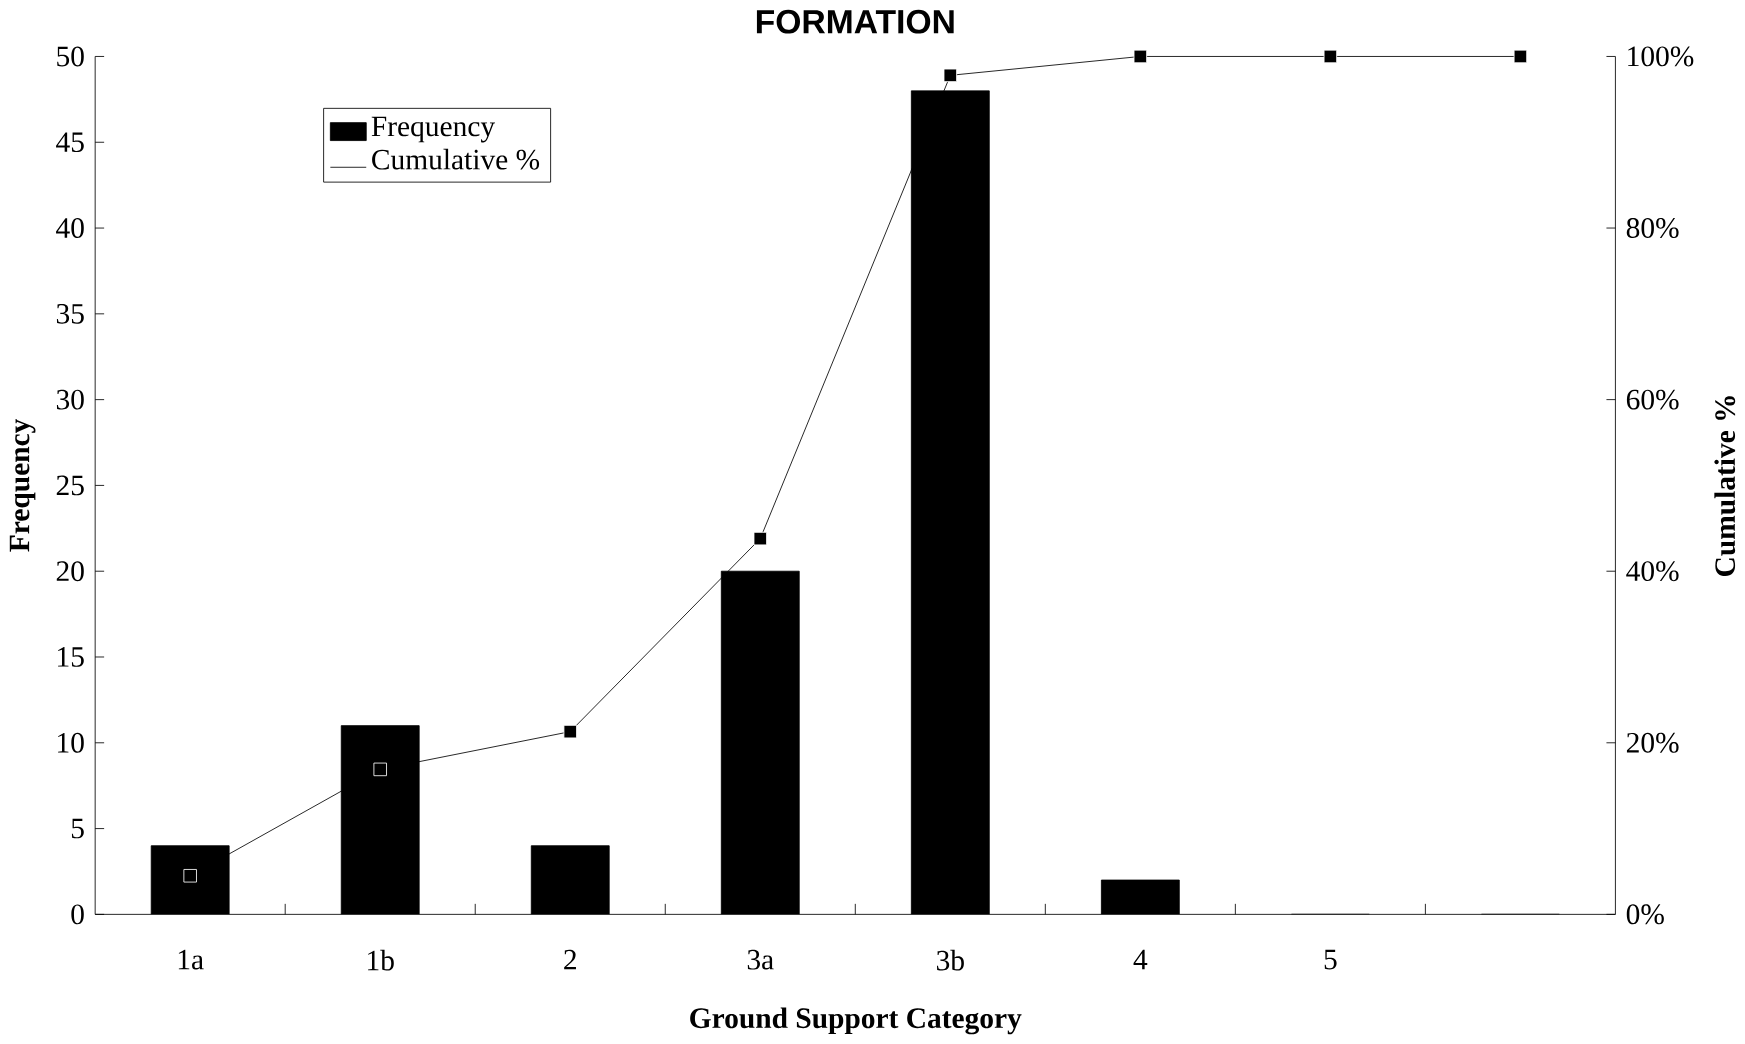  What do you see at coordinates (1652, 742) in the screenshot?
I see `y2-tick-label: 20%` at bounding box center [1652, 742].